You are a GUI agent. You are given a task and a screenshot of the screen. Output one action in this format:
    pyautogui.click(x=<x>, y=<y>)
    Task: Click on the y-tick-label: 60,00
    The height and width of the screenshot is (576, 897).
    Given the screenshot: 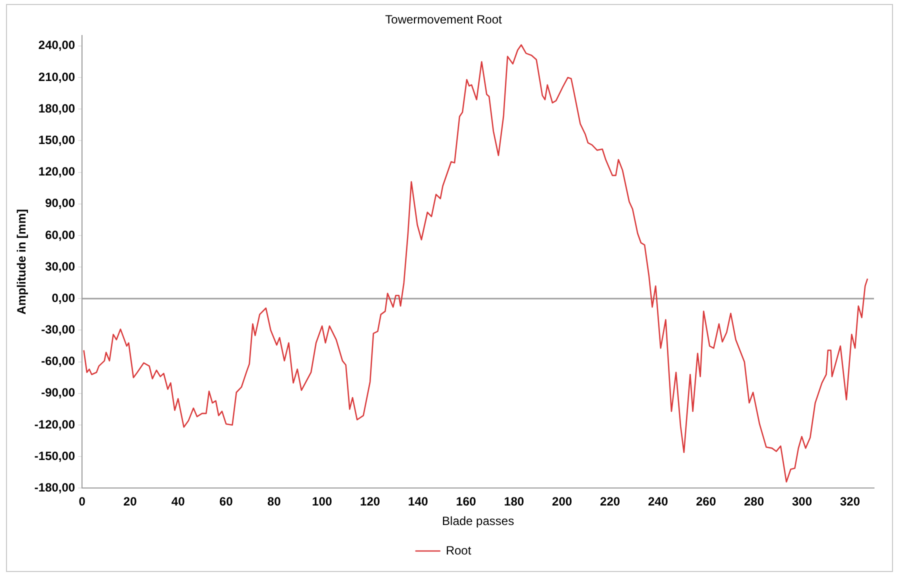 What is the action you would take?
    pyautogui.click(x=60, y=235)
    